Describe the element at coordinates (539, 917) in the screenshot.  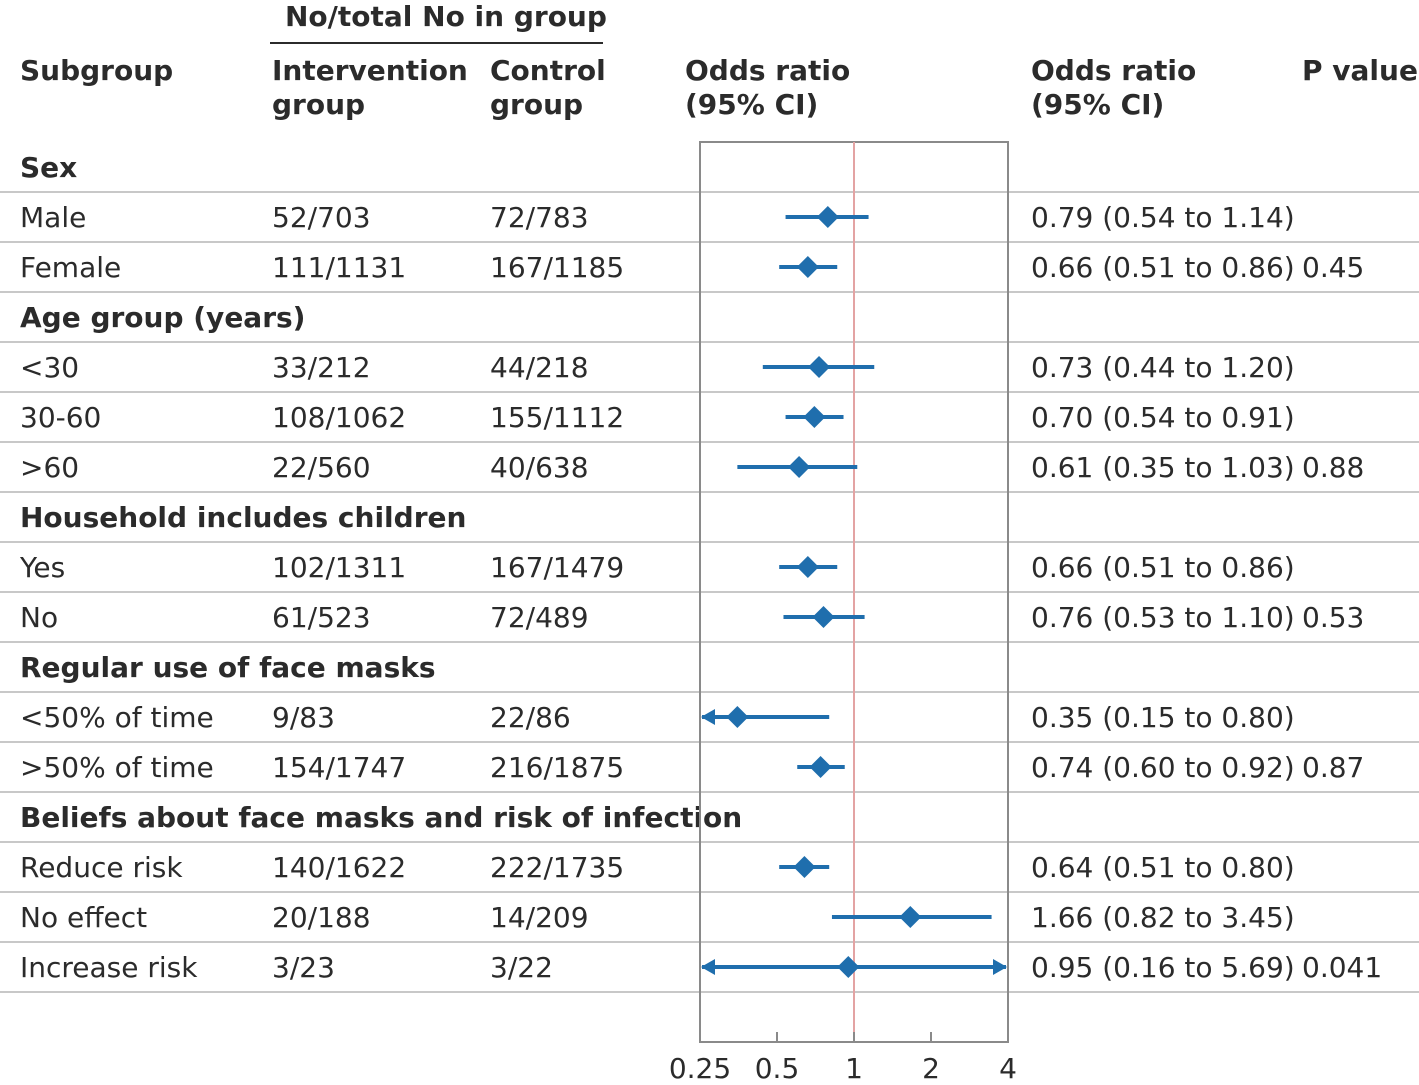
I see `control-count: 14/209` at that location.